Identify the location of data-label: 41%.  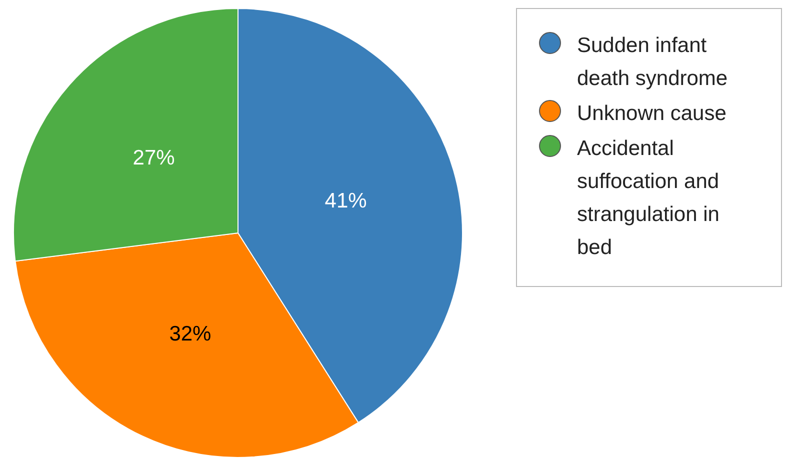
(345, 200).